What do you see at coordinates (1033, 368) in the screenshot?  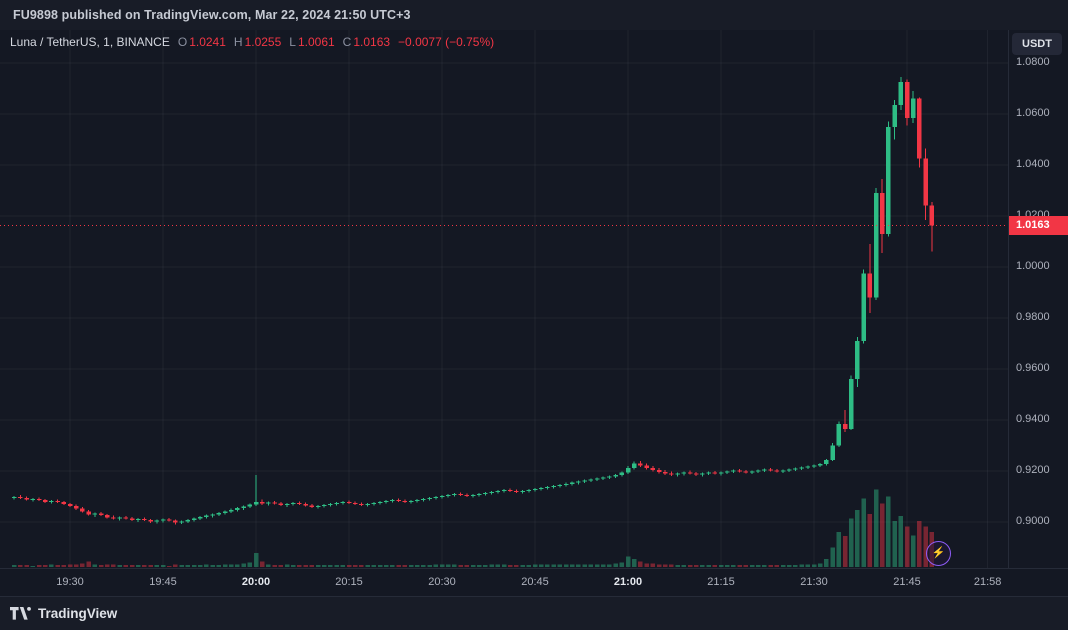 I see `price-tick: 0.9600` at bounding box center [1033, 368].